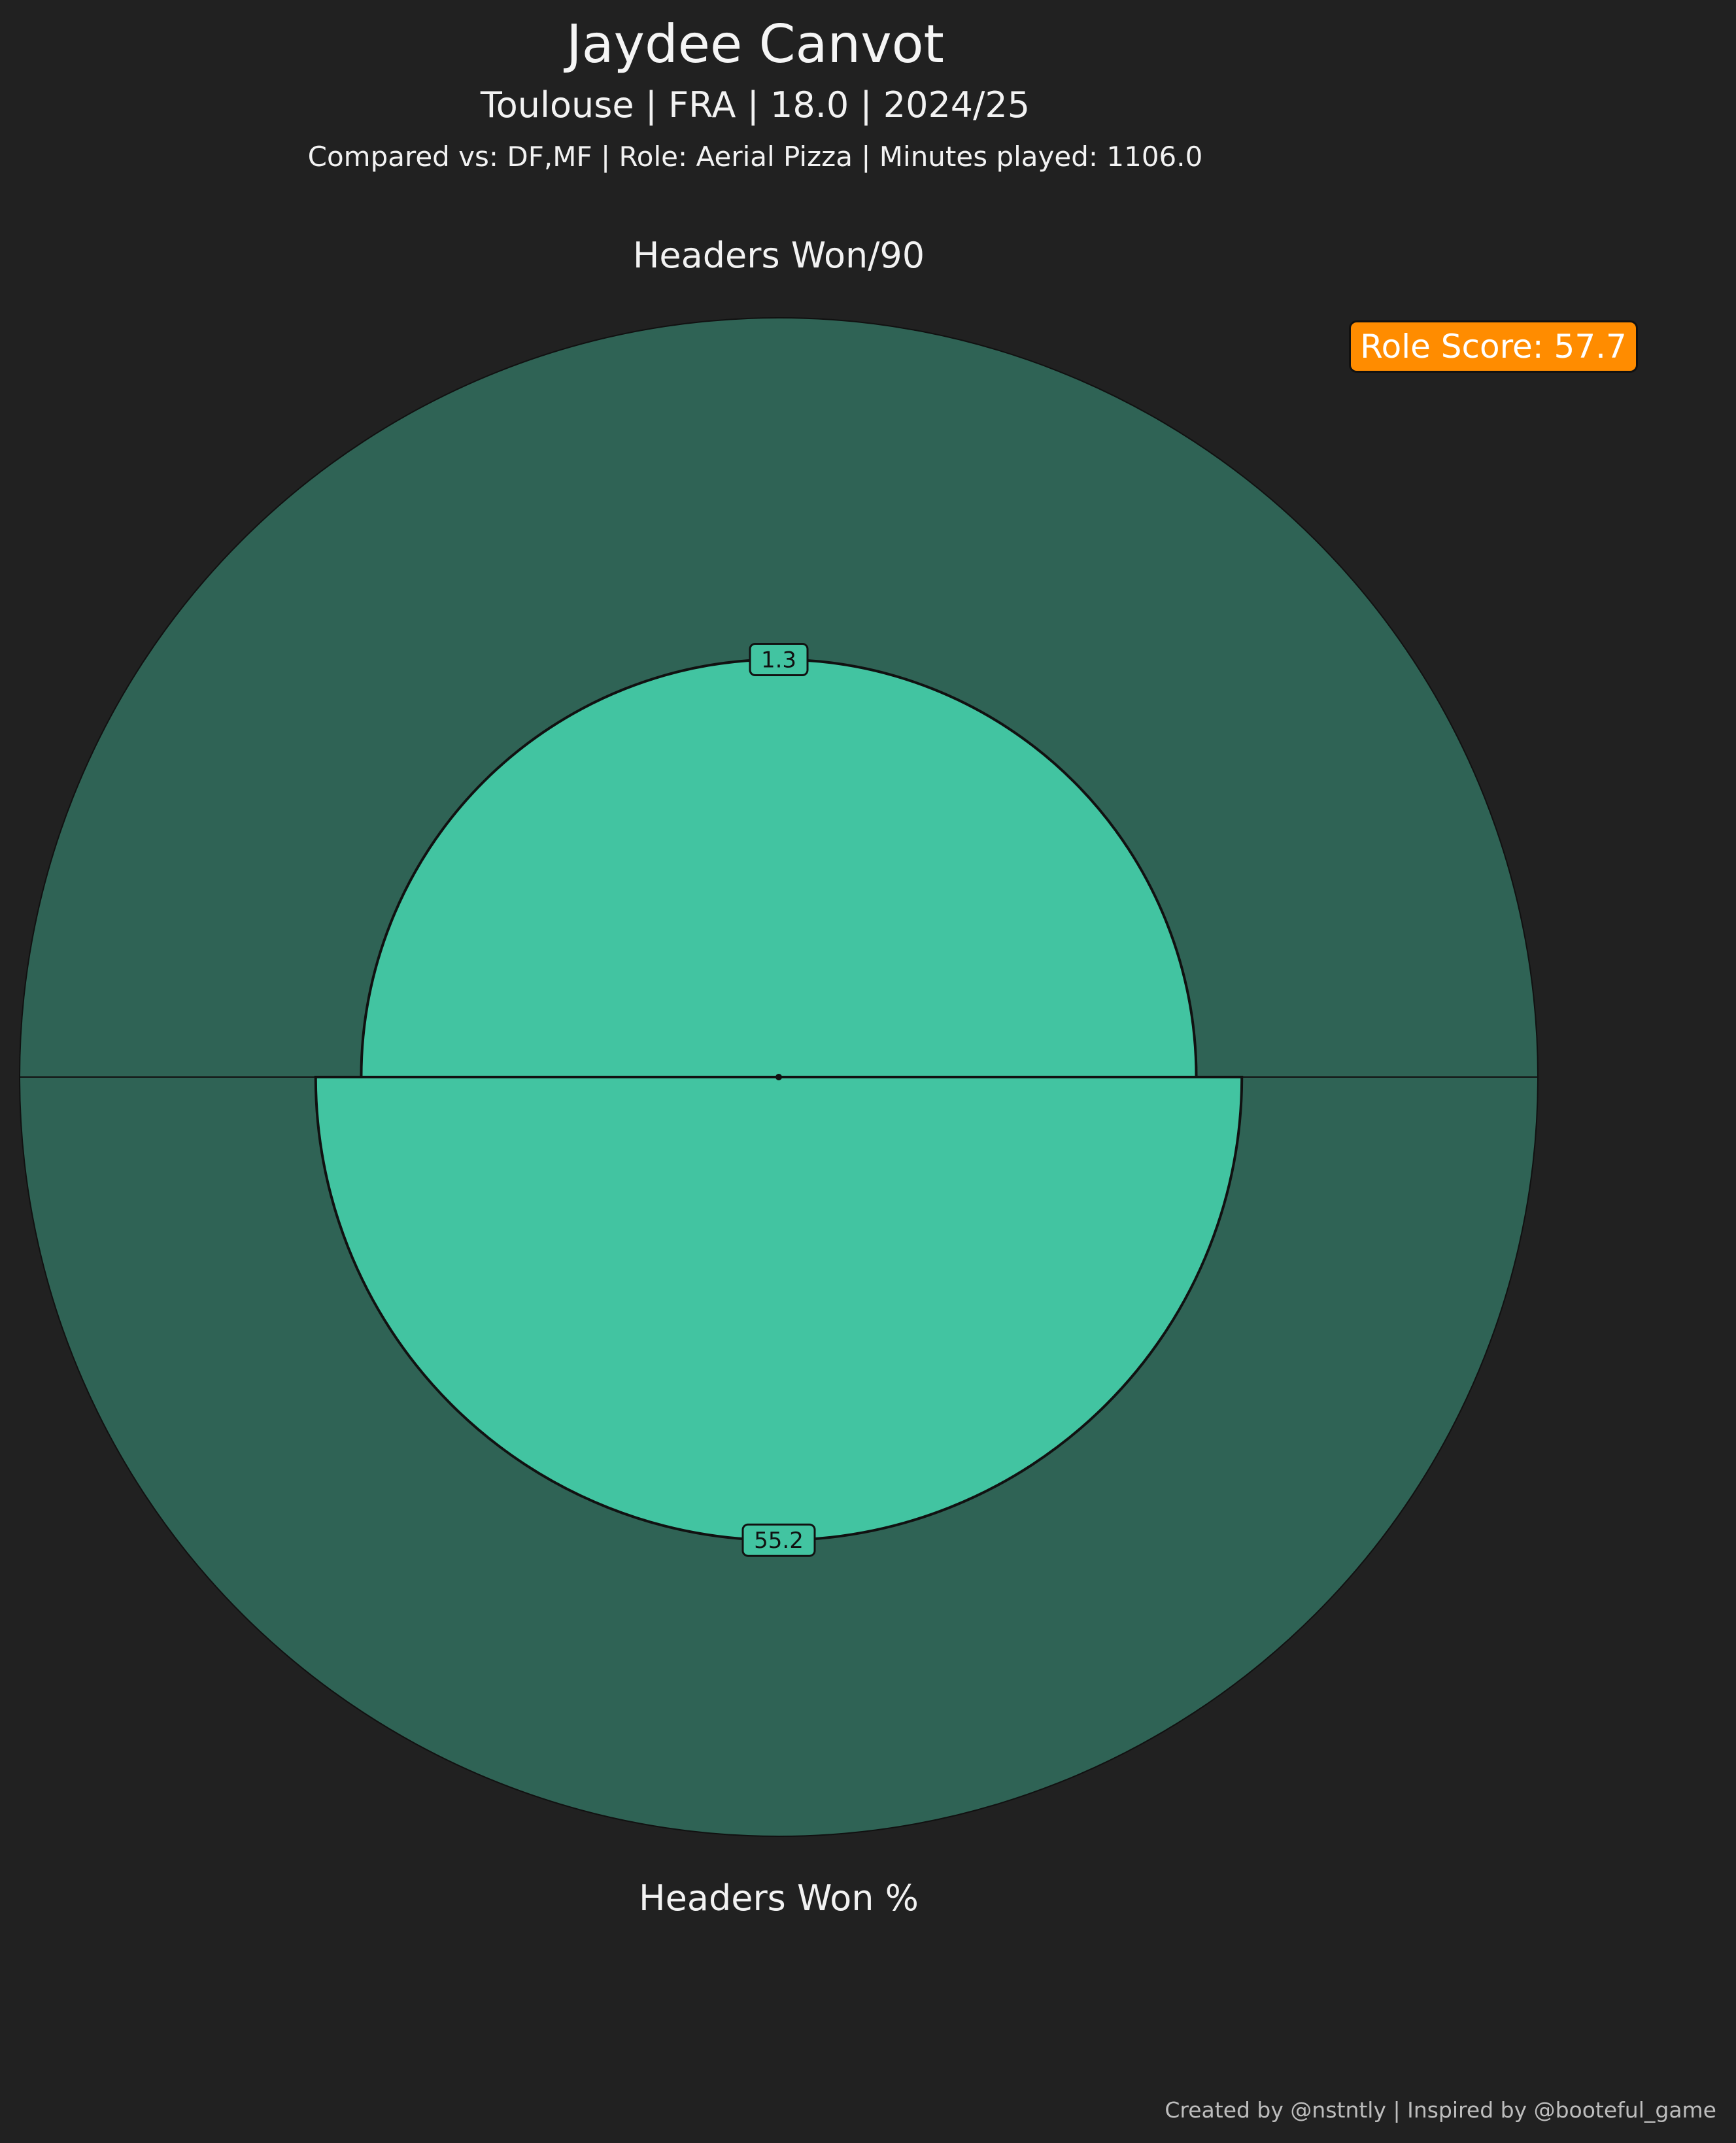  What do you see at coordinates (779, 255) in the screenshot?
I see `category-label-0: Headers Won/90` at bounding box center [779, 255].